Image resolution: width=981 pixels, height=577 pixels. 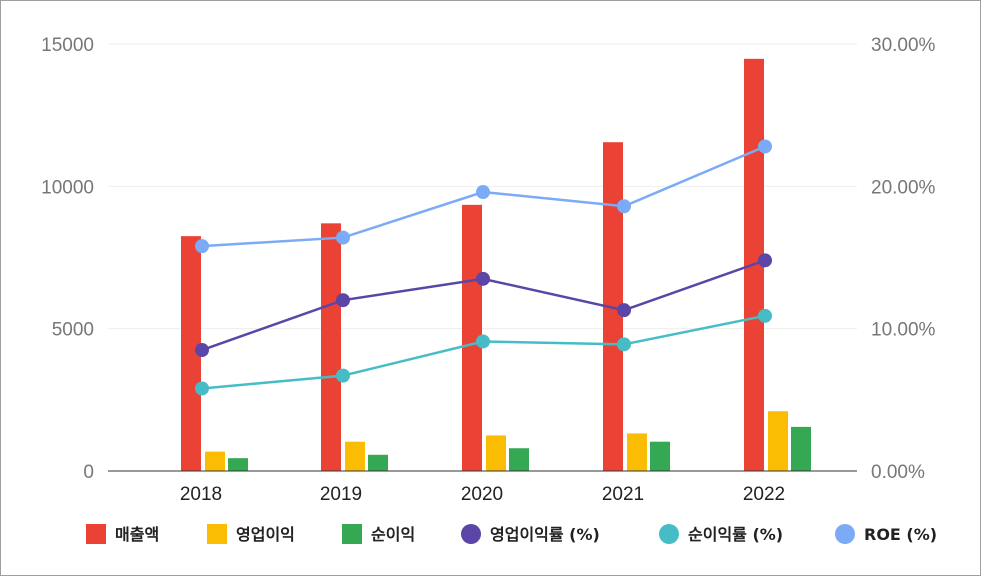 What do you see at coordinates (624, 310) in the screenshot?
I see `line-point-1-2021` at bounding box center [624, 310].